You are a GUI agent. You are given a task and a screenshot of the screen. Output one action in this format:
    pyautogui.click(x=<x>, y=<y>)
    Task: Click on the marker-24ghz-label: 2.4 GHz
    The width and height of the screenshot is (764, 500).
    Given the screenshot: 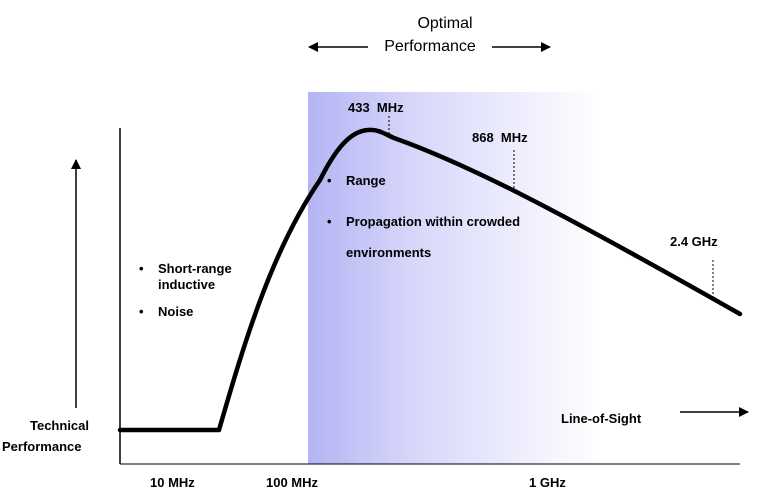 What is the action you would take?
    pyautogui.click(x=694, y=241)
    